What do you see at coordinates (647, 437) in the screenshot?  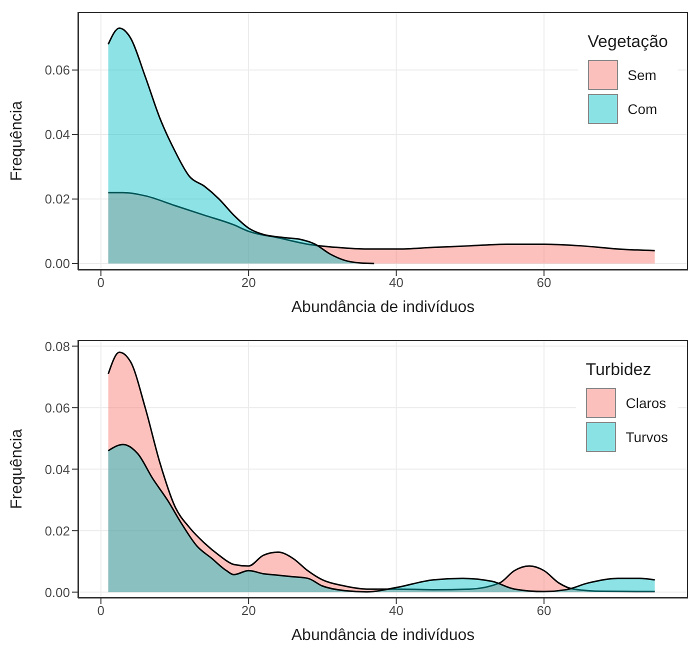 I see `legend-label: Turvos` at bounding box center [647, 437].